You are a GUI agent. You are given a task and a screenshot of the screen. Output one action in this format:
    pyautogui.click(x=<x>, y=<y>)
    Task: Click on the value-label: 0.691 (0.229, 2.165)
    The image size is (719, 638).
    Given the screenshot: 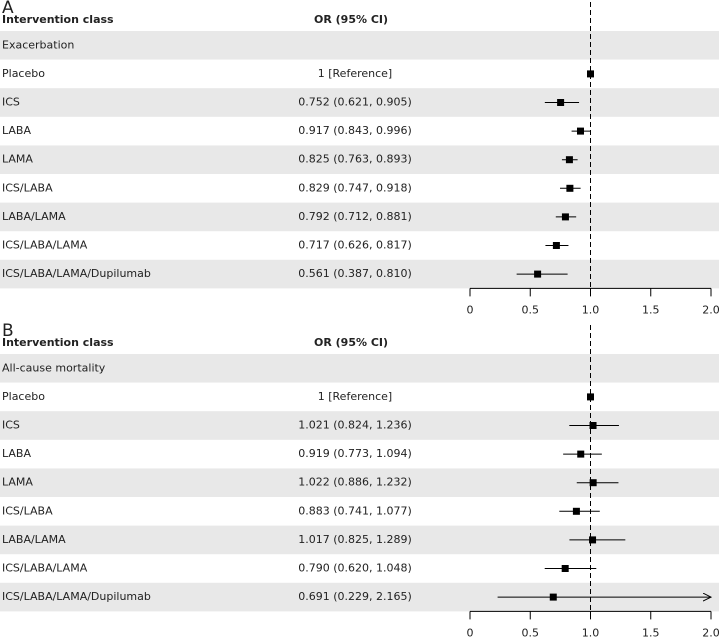 What is the action you would take?
    pyautogui.click(x=355, y=596)
    